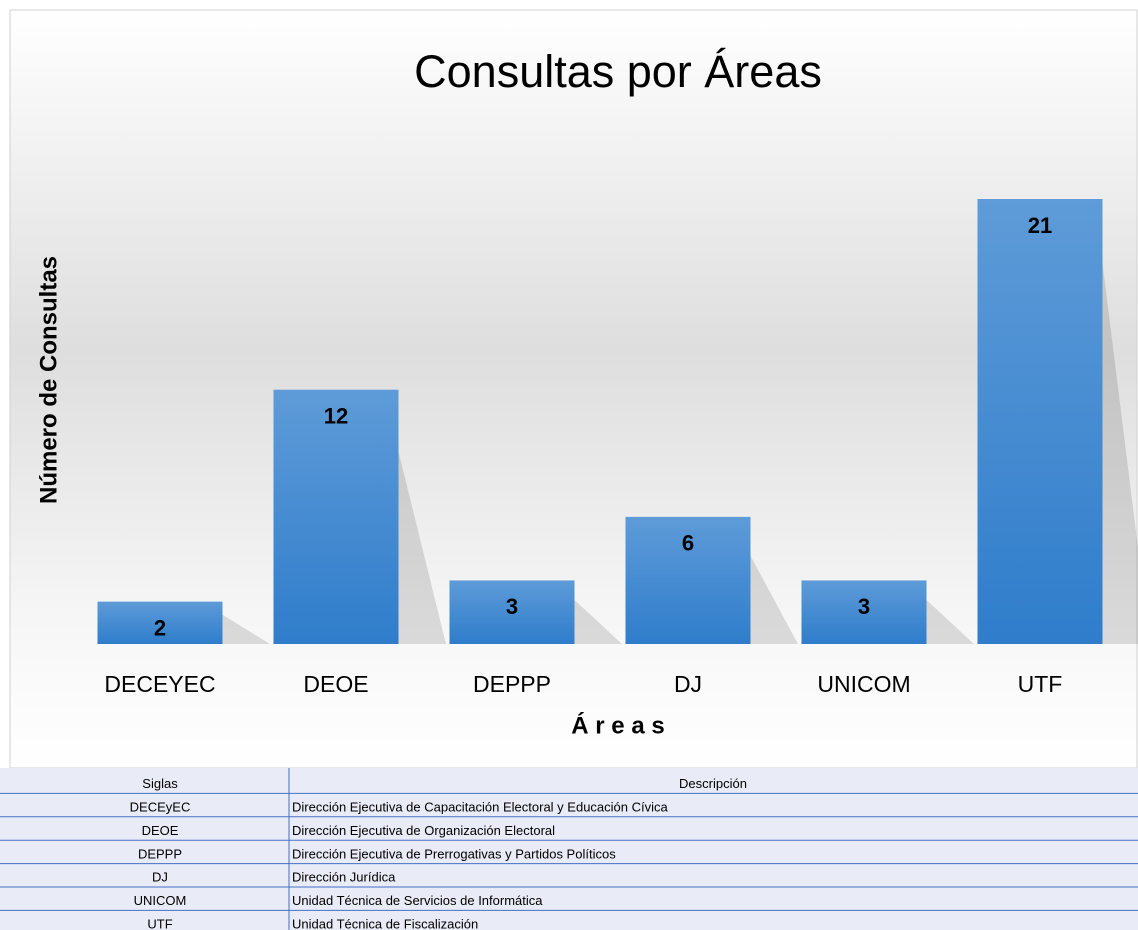 Image resolution: width=1138 pixels, height=930 pixels. I want to click on x-tick-label: DEOE, so click(335, 684).